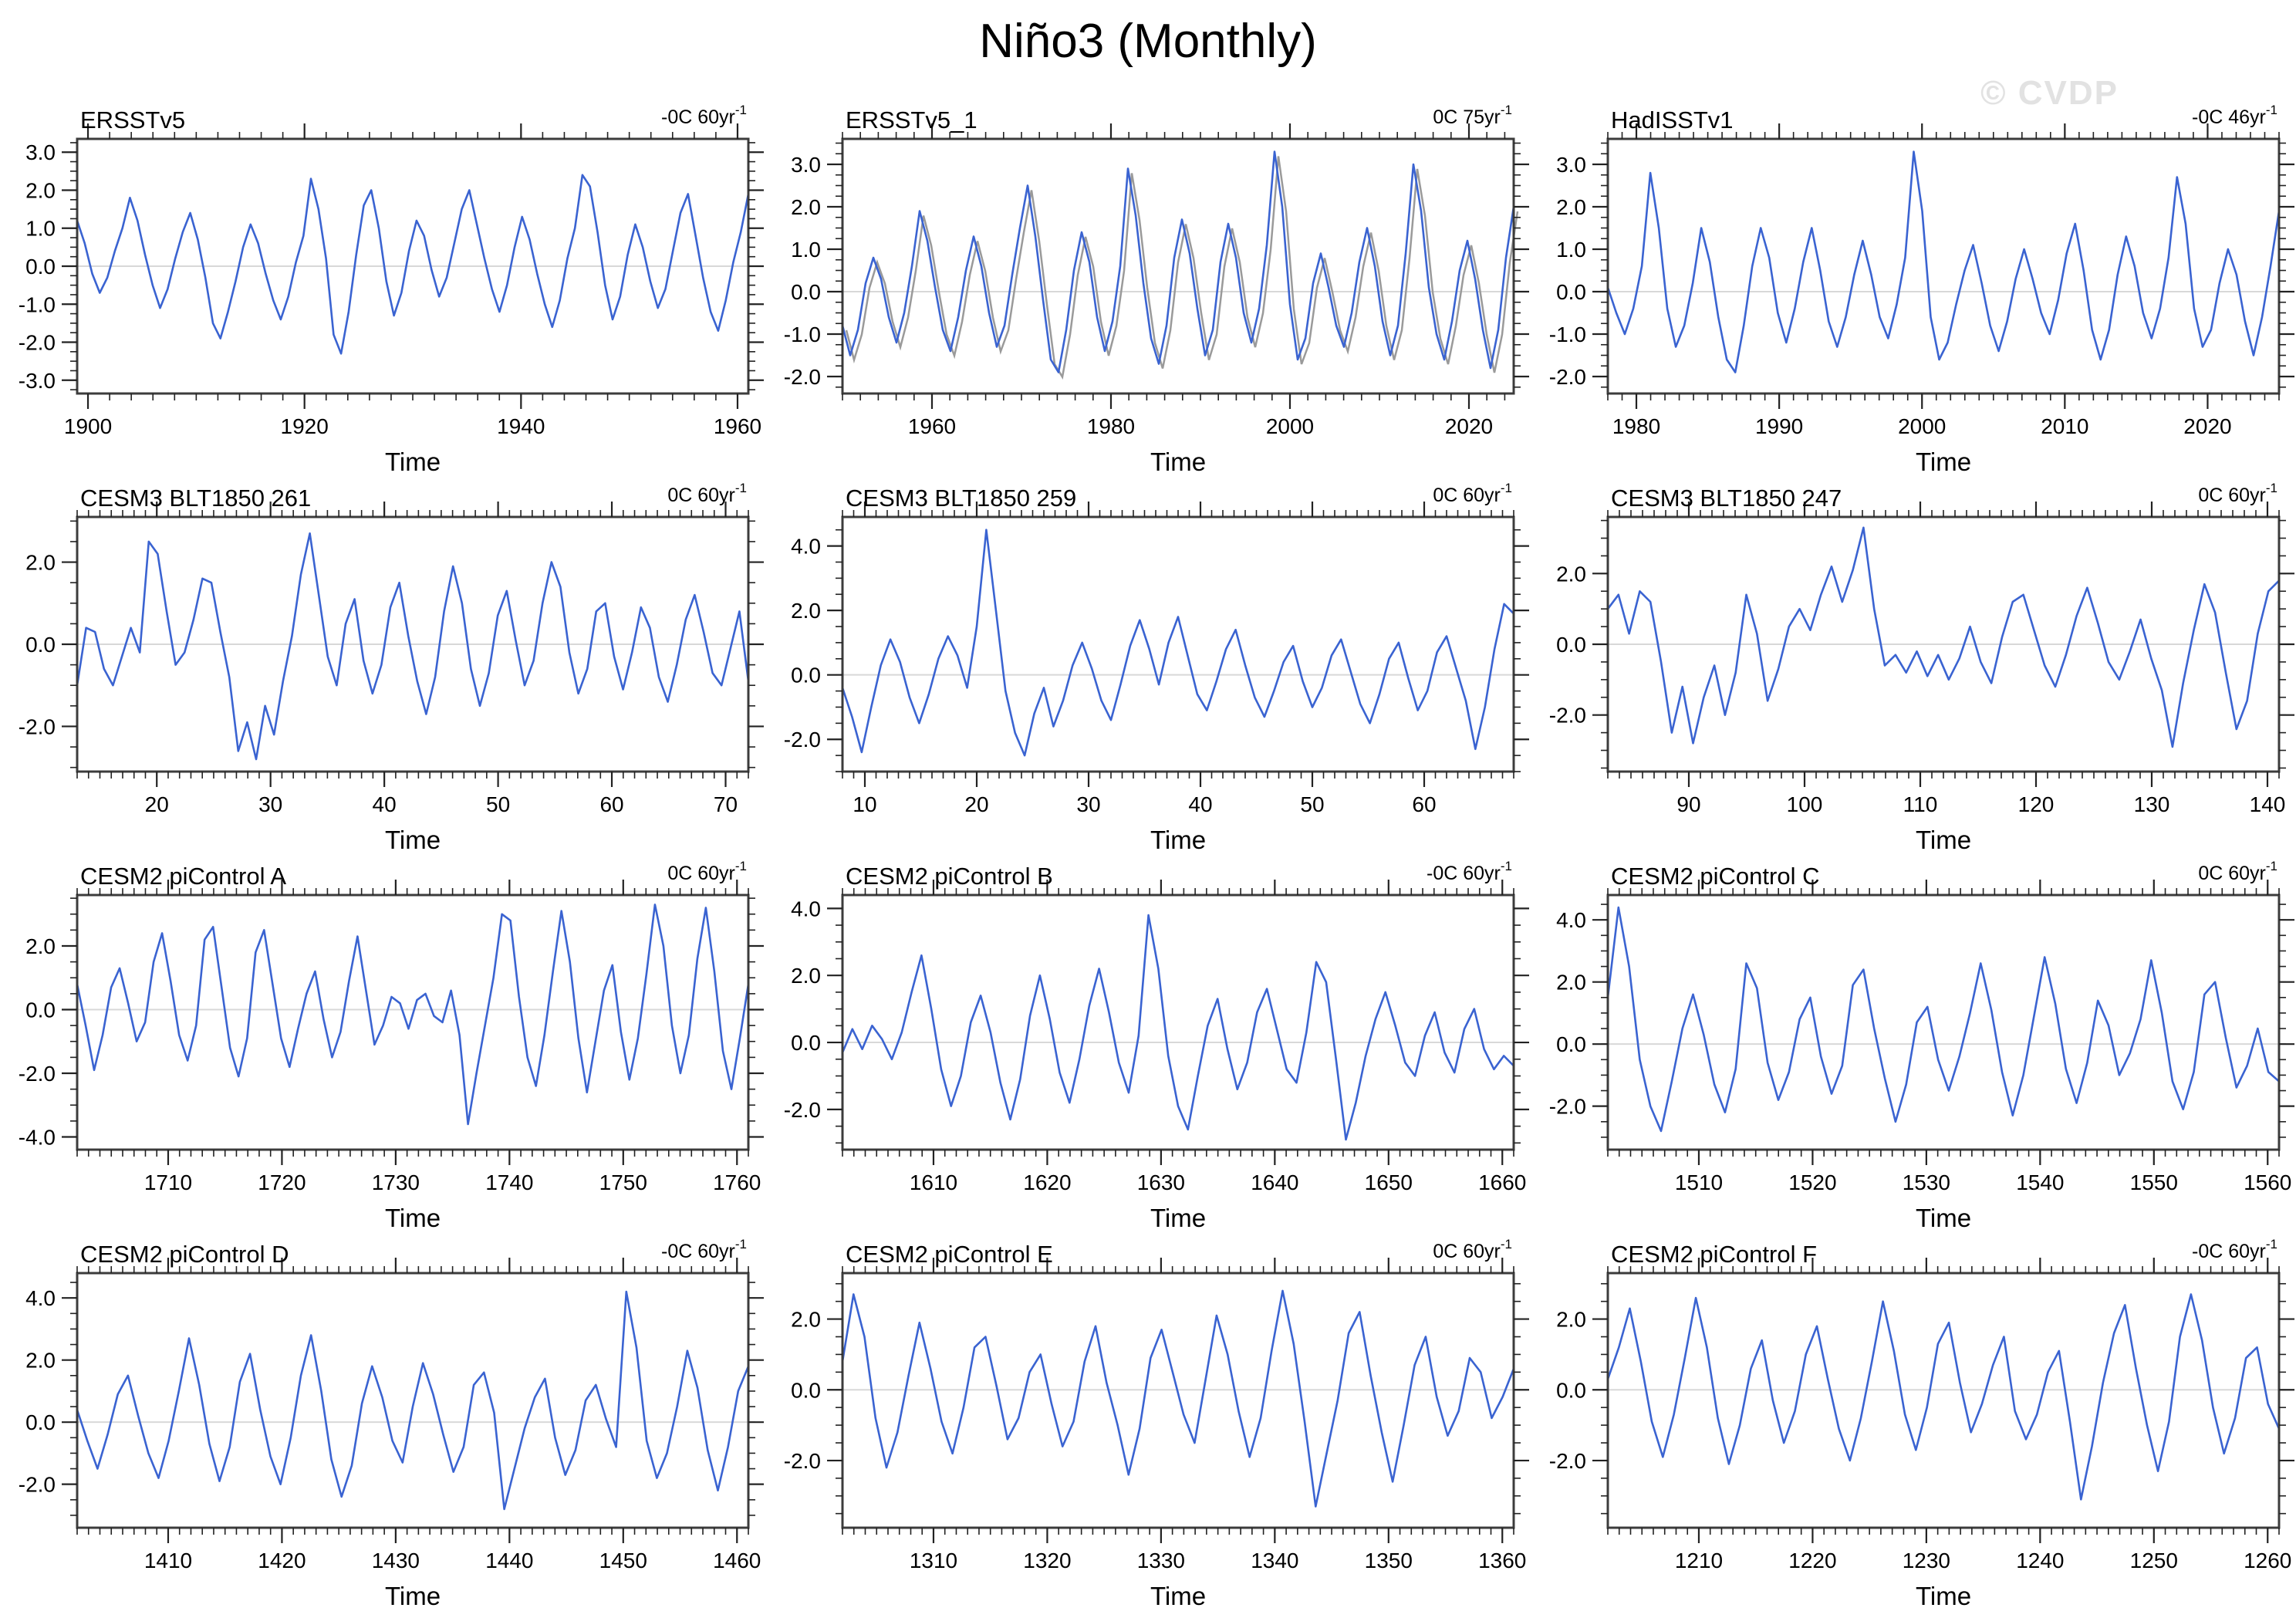 The width and height of the screenshot is (2296, 1618). Describe the element at coordinates (1699, 1561) in the screenshot. I see `x-tick-label: 1210` at that location.